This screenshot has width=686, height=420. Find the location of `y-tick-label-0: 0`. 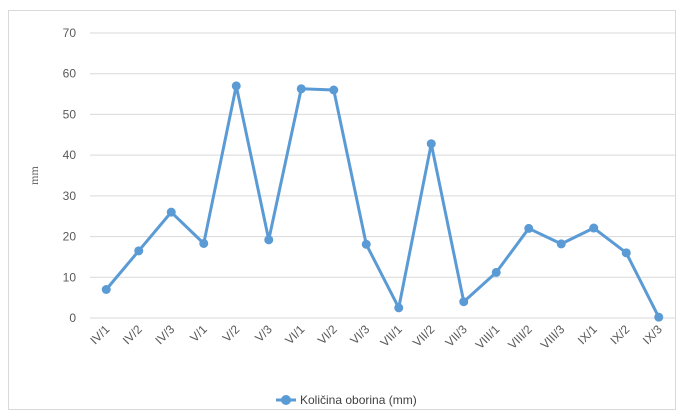

y-tick-label-0: 0 is located at coordinates (72, 318).